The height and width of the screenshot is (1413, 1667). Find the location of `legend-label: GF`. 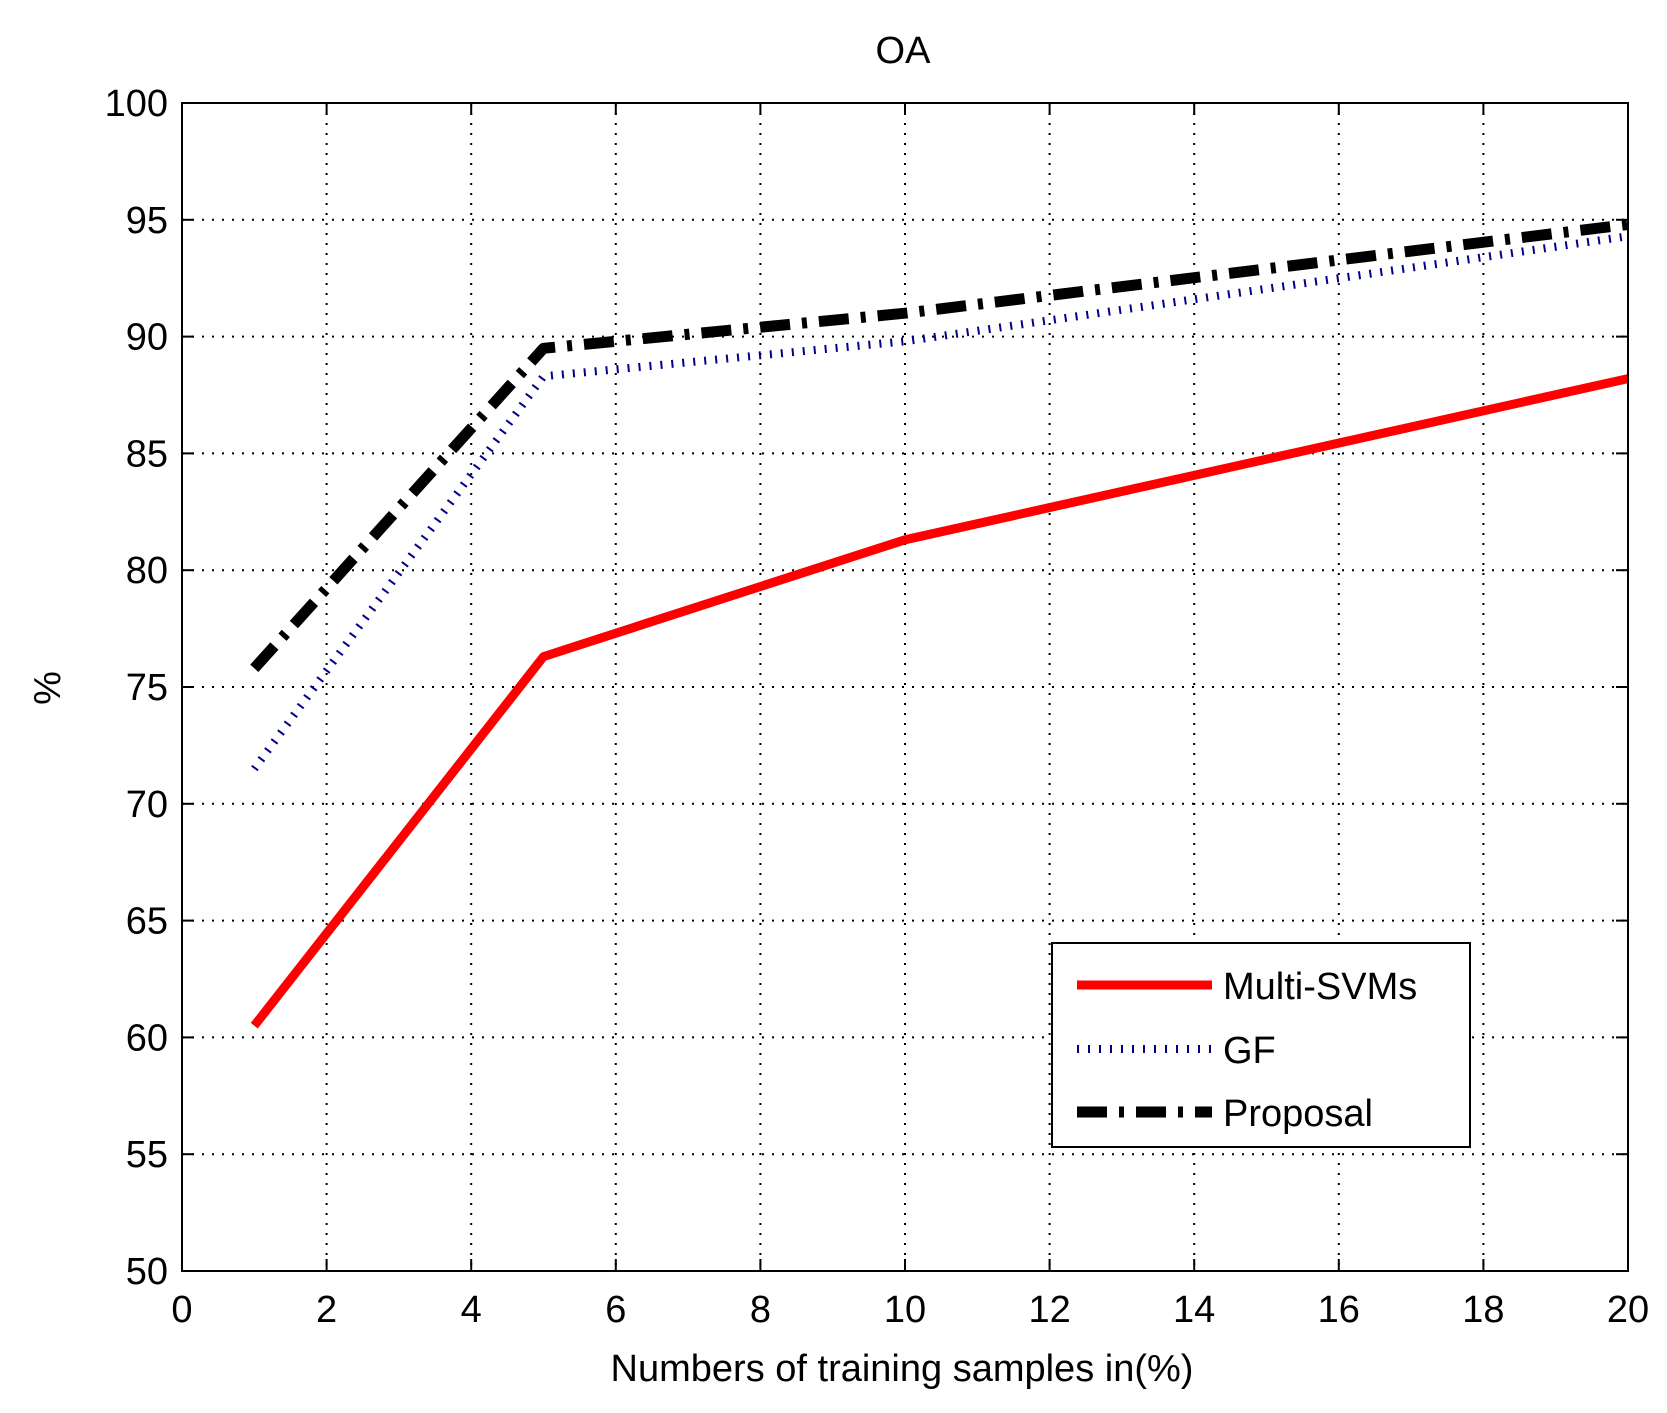

legend-label: GF is located at coordinates (1249, 1051).